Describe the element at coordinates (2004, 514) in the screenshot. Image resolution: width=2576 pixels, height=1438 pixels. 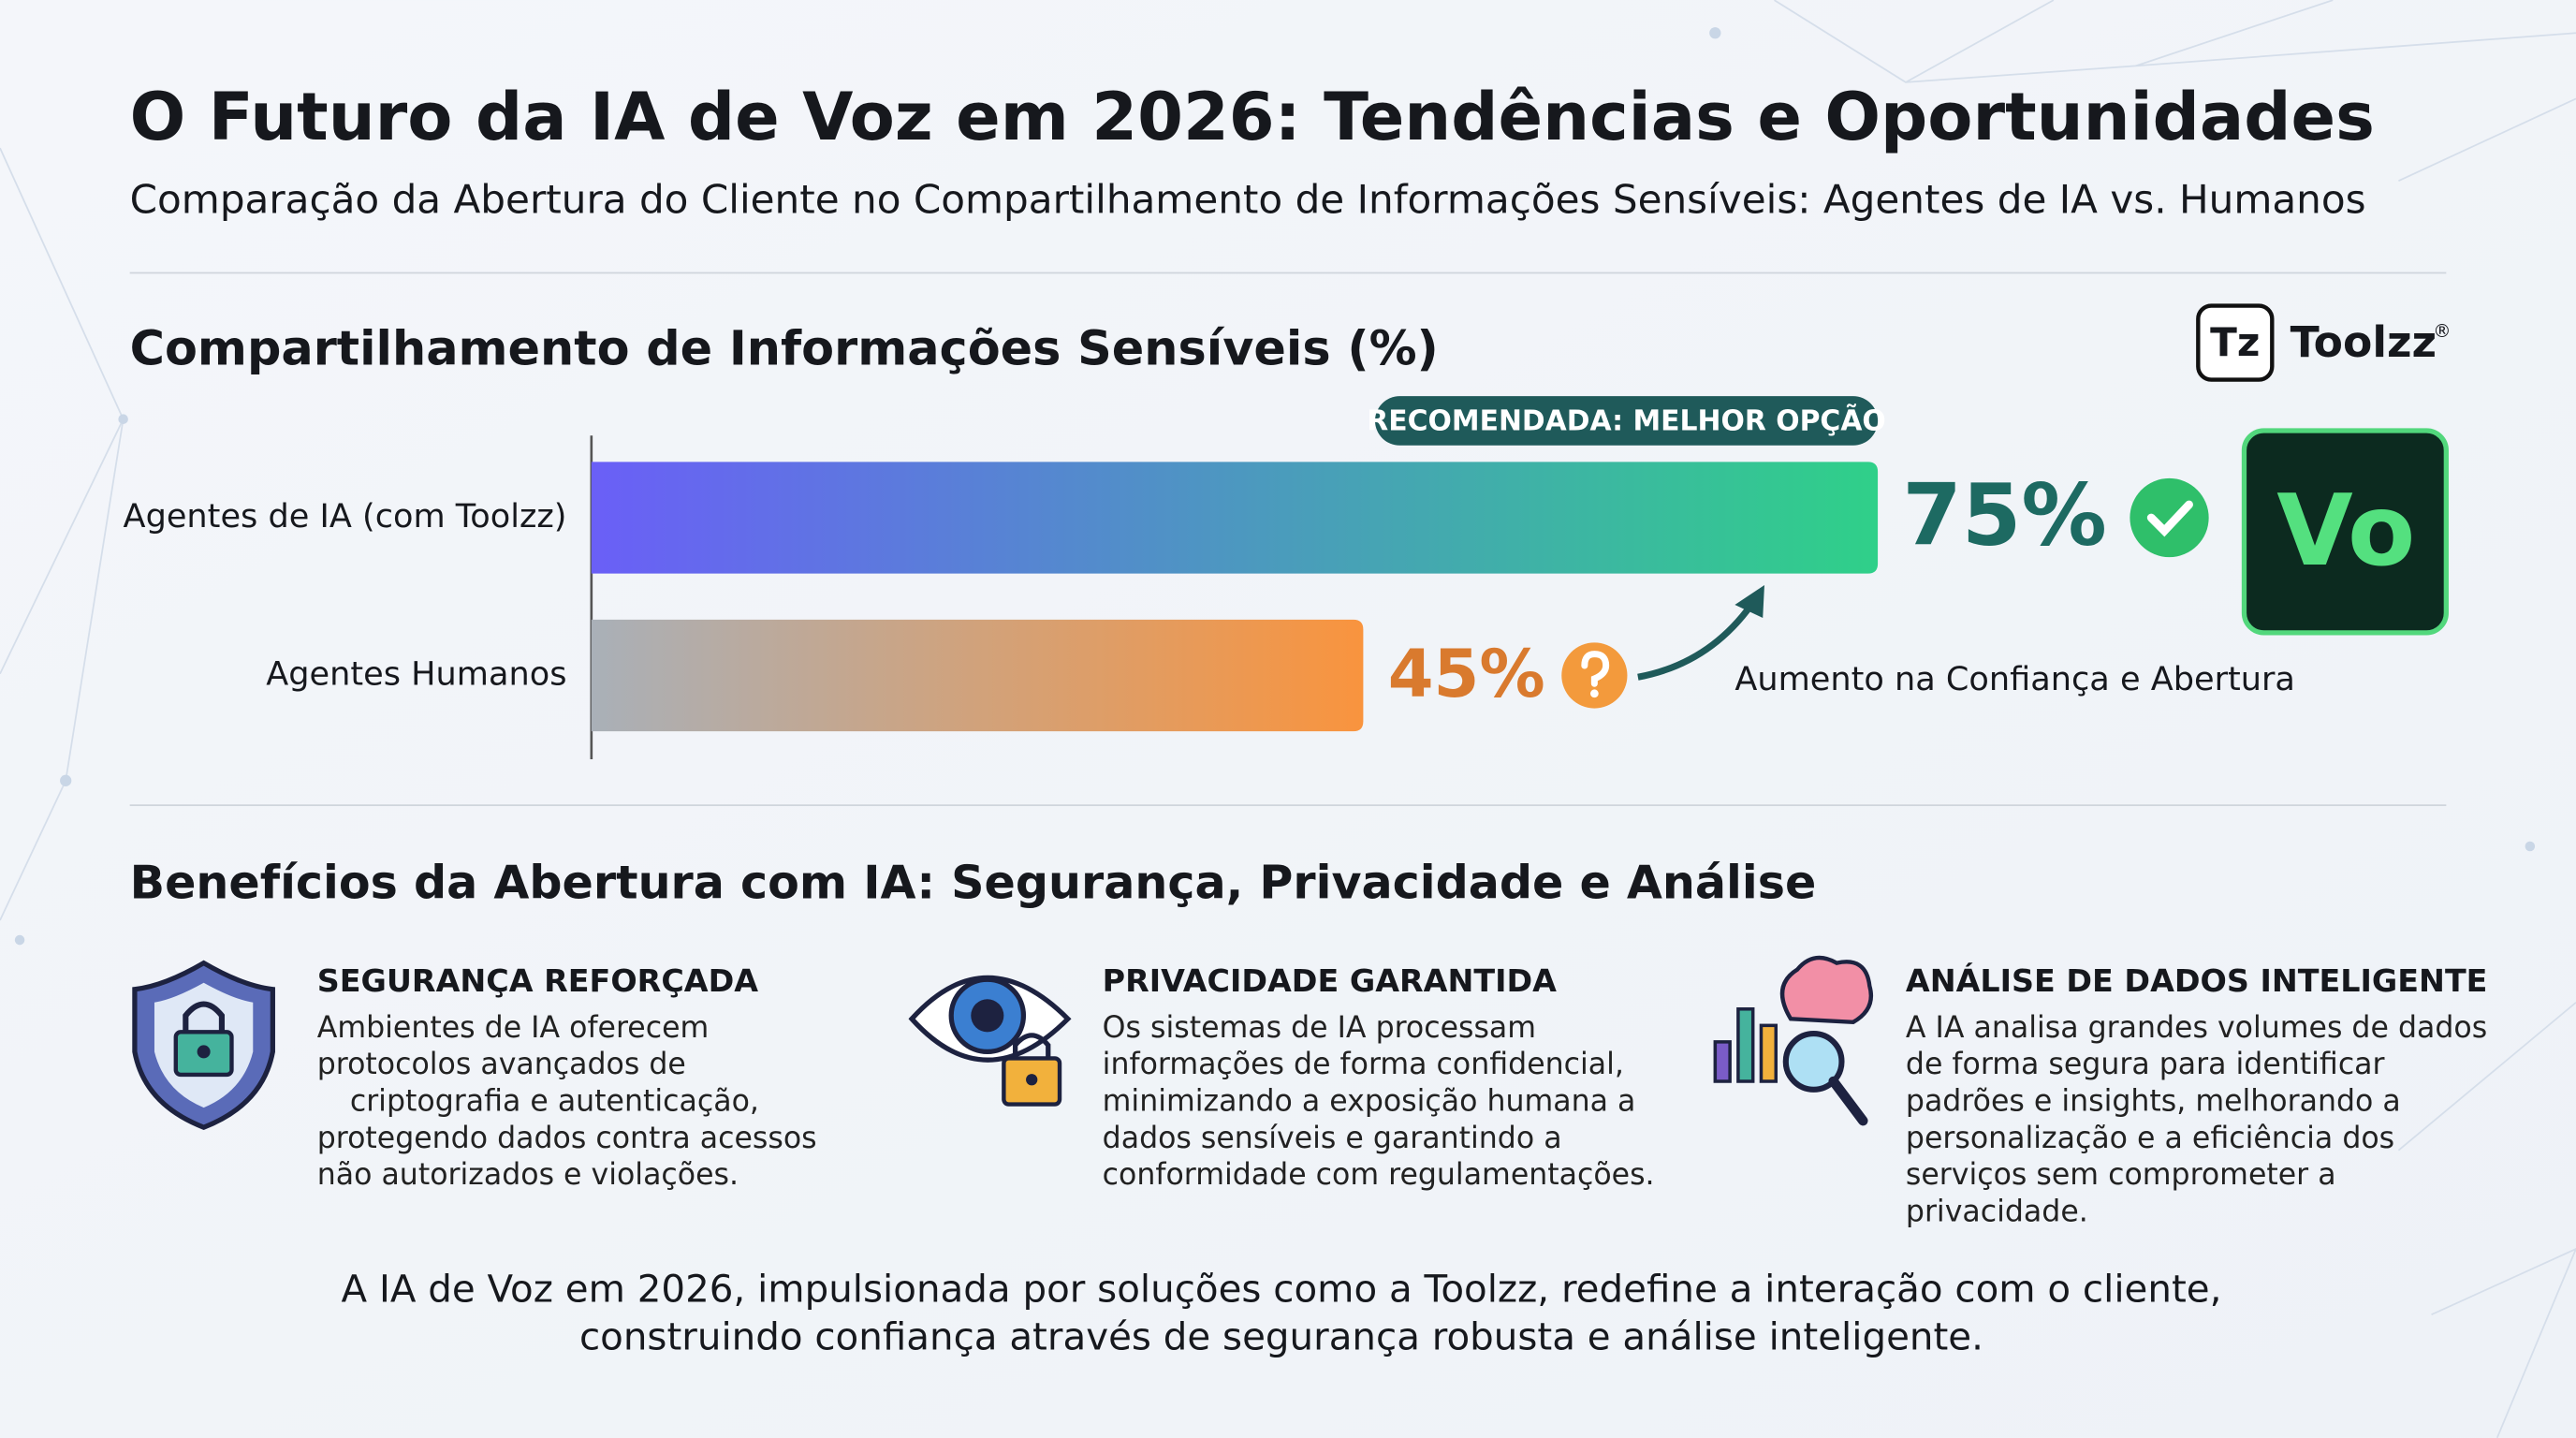
I see `value-label: 75%` at that location.